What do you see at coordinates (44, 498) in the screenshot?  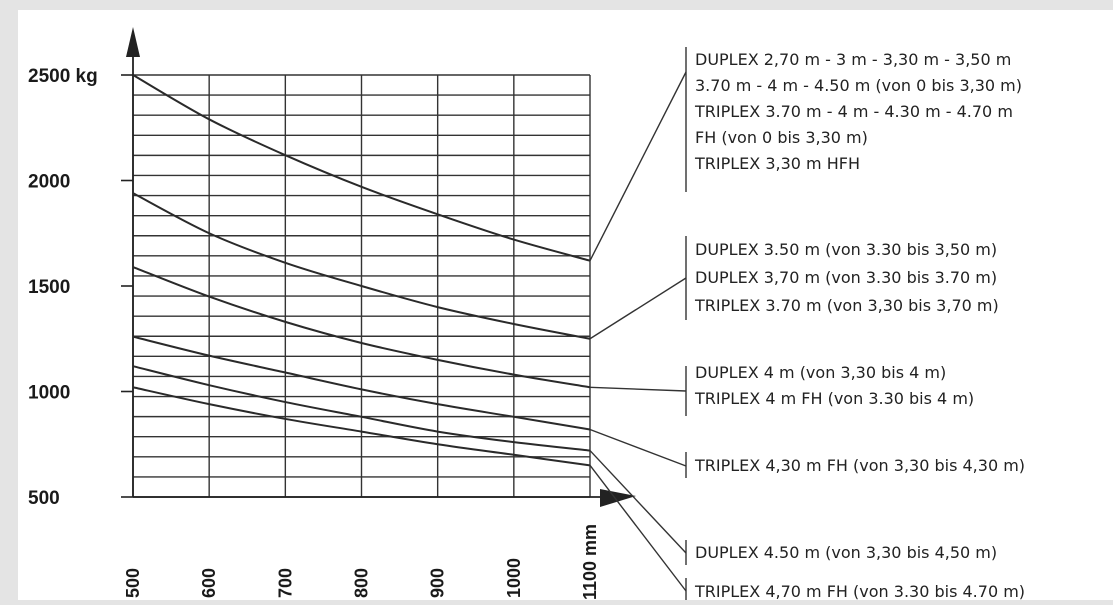 I see `y-tick-label: 500` at bounding box center [44, 498].